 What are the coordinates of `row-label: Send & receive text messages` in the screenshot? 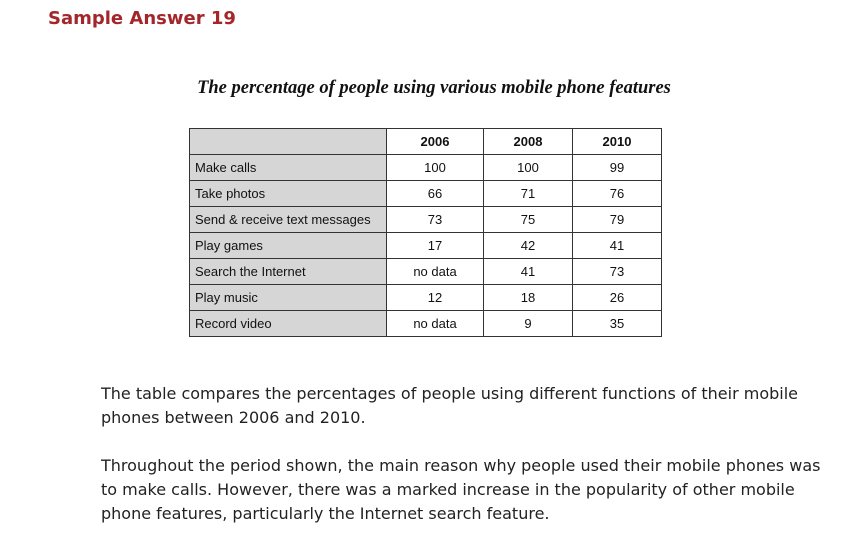 It's located at (288, 219).